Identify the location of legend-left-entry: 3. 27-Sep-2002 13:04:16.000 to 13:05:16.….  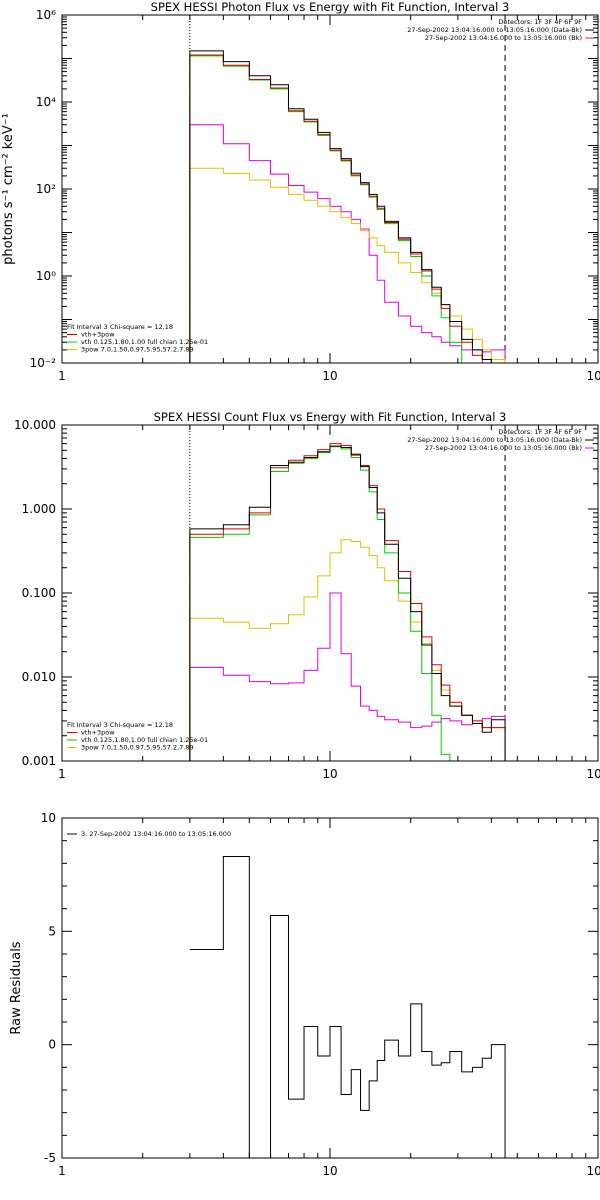
(156, 834).